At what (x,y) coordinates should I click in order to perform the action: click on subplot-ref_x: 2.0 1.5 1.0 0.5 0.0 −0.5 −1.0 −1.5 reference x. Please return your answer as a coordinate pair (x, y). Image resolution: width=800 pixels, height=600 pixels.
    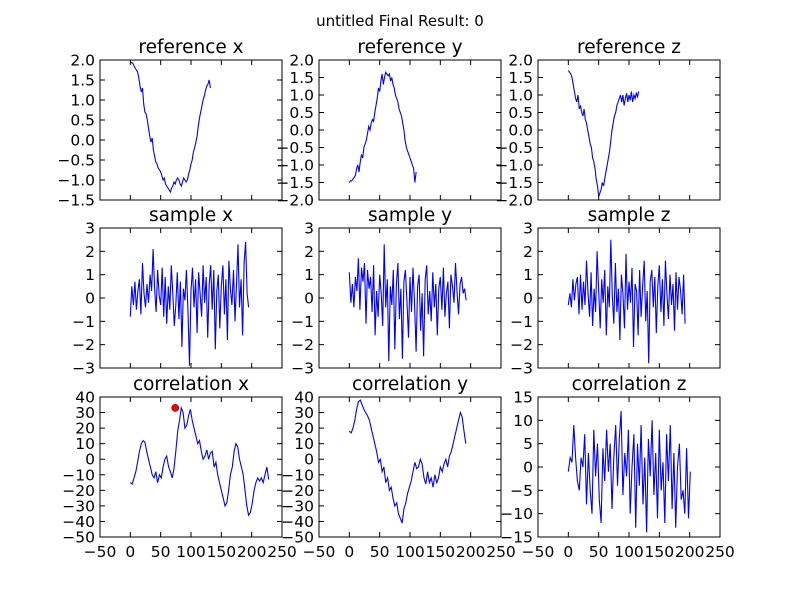
    Looking at the image, I should click on (170, 123).